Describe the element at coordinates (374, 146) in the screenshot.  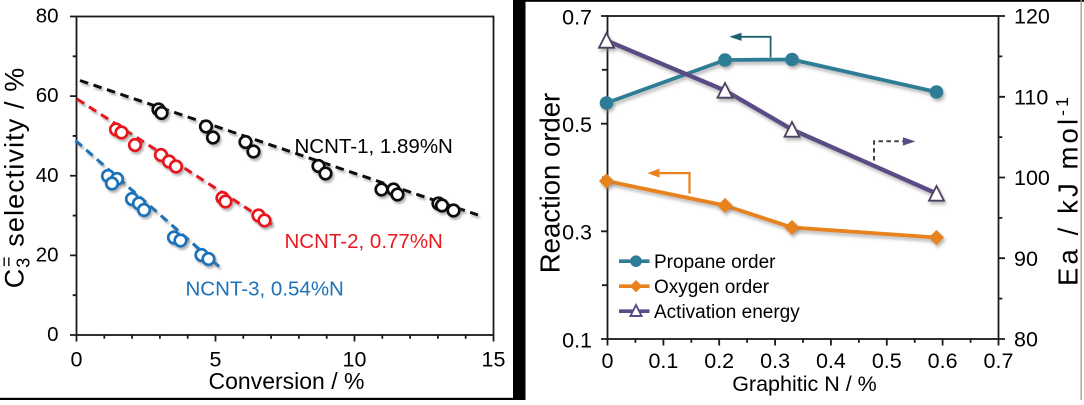
I see `svg-text: NCNT-1, 1.89%N` at that location.